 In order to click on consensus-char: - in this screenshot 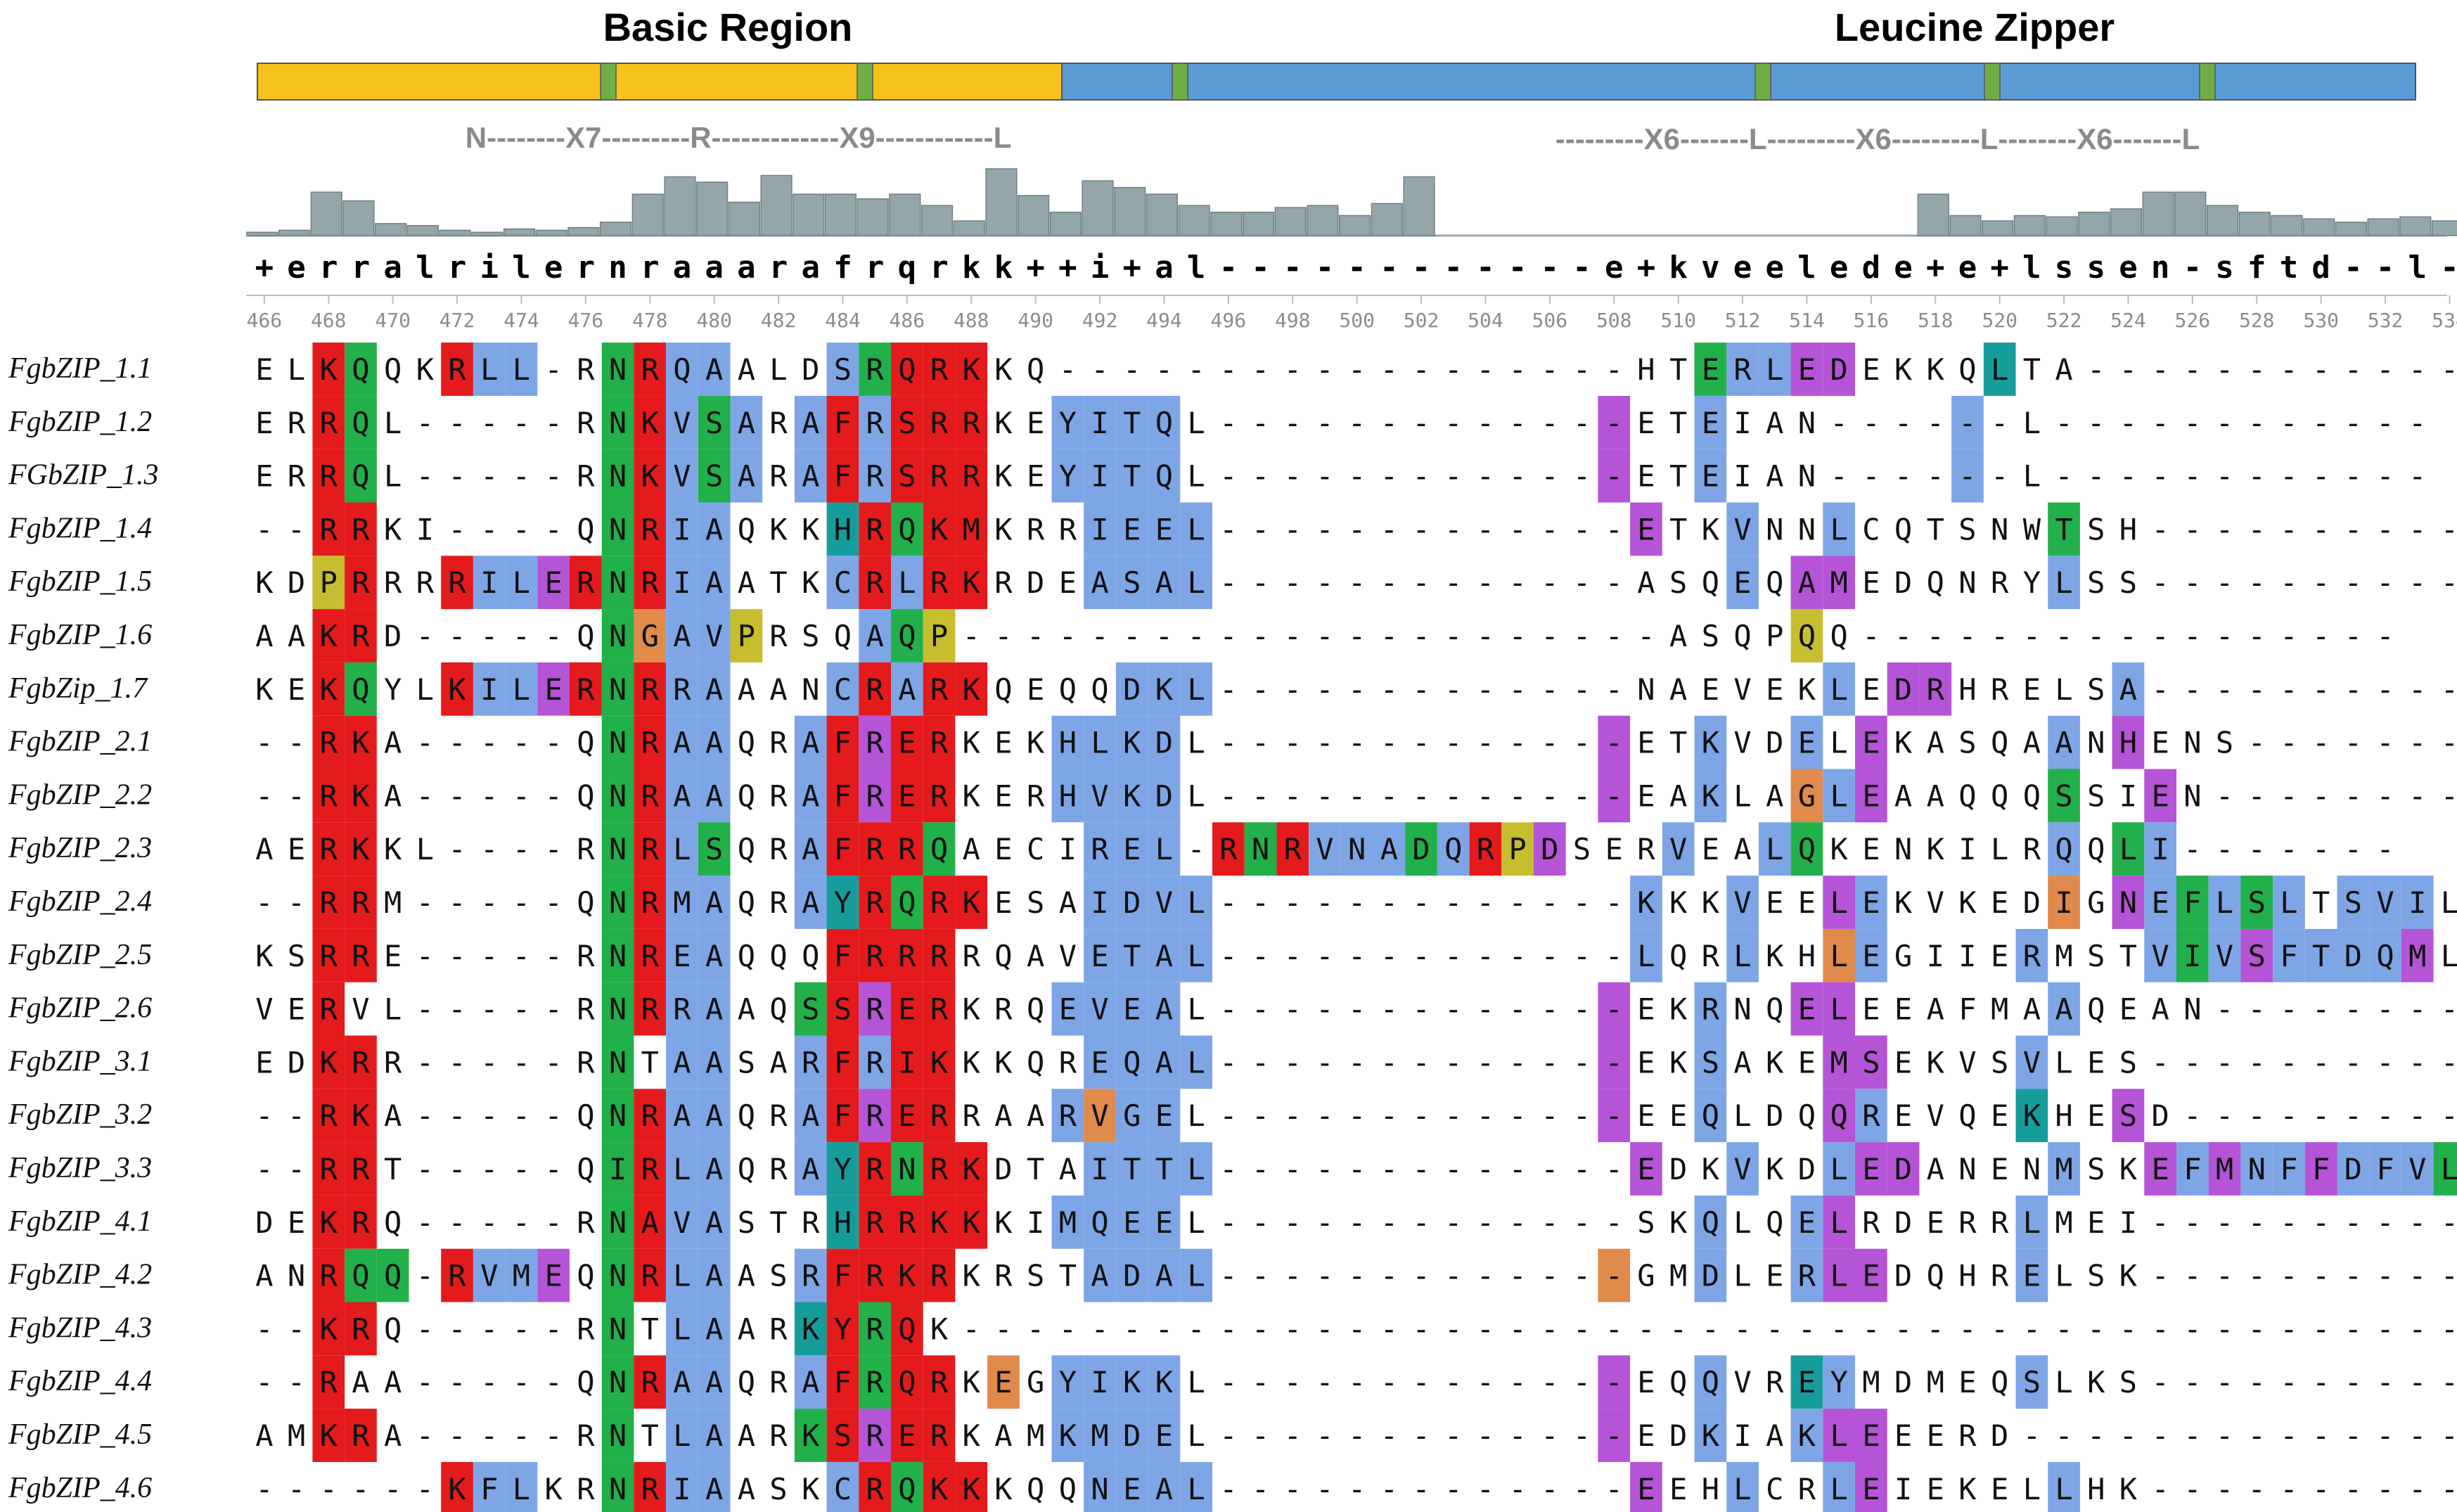, I will do `click(1485, 268)`.